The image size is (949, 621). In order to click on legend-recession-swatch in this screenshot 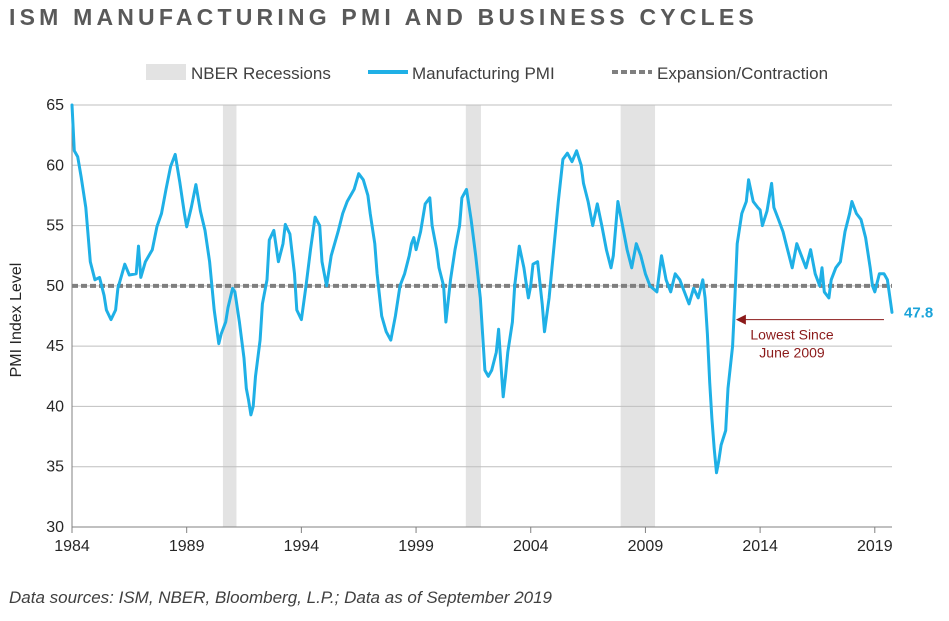, I will do `click(166, 72)`.